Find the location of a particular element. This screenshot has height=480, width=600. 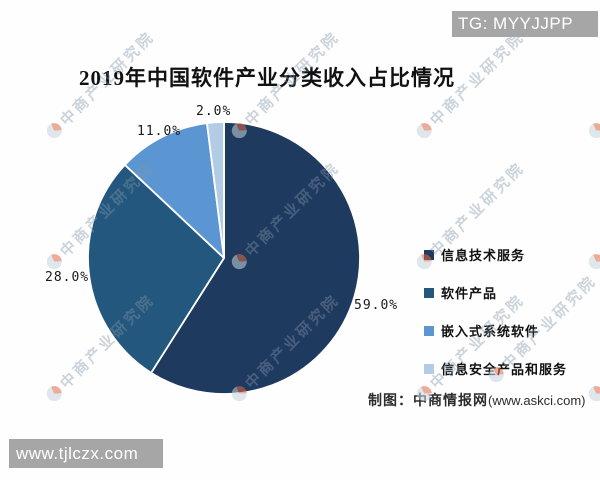

pie-label-1: 28.0% is located at coordinates (67, 277).